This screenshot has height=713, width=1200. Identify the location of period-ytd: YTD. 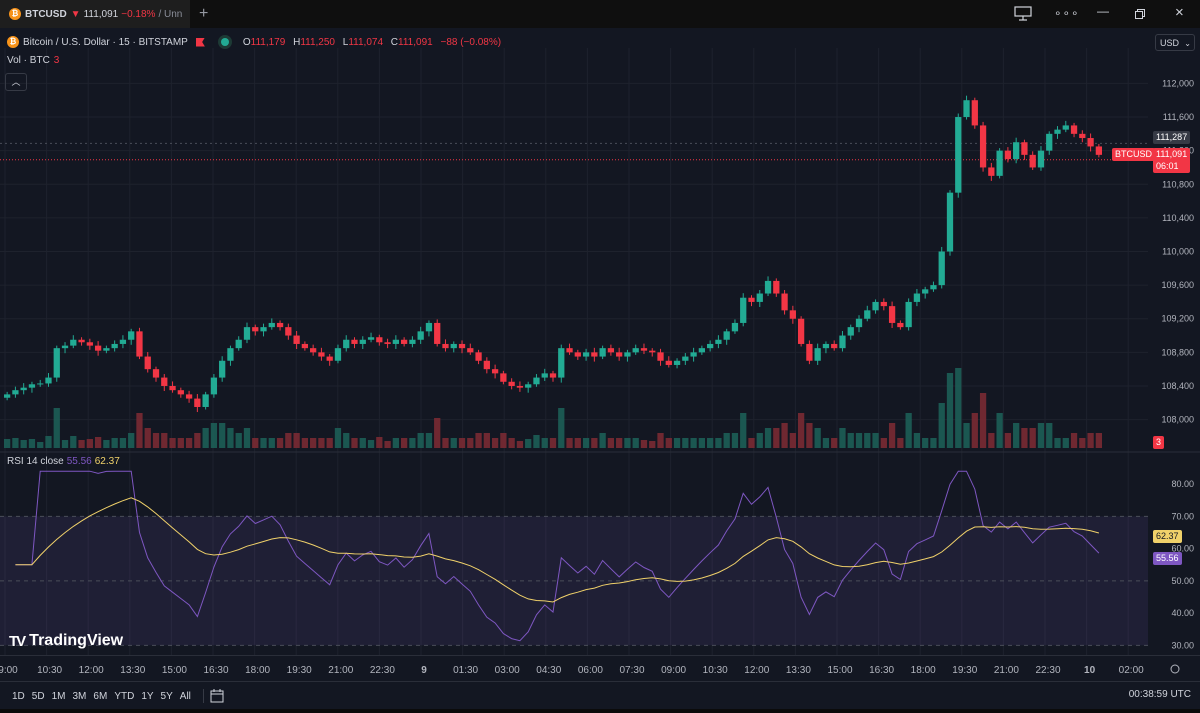
(124, 696).